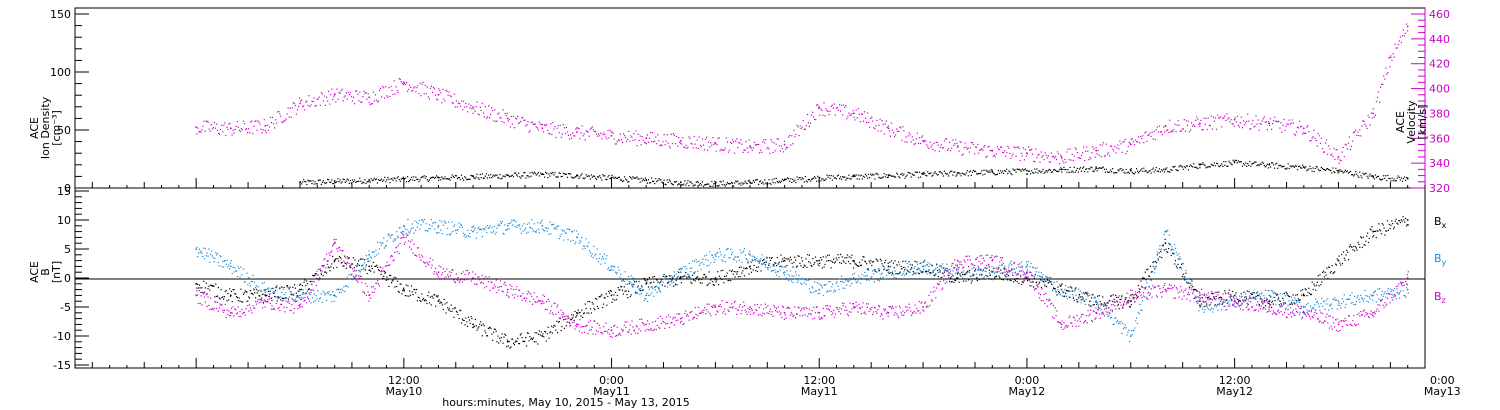 This screenshot has height=410, width=1500. What do you see at coordinates (67, 188) in the screenshot?
I see `top-ytick-label: 0` at bounding box center [67, 188].